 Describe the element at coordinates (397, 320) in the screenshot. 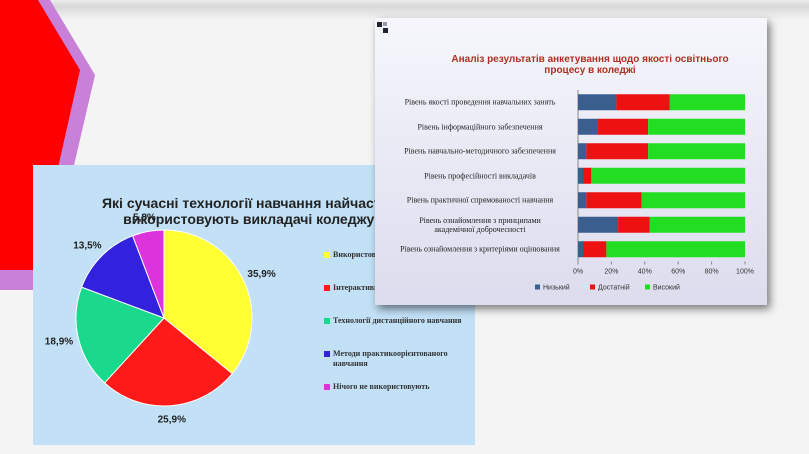

I see `legend-label: Технології дистанційного навчання` at that location.